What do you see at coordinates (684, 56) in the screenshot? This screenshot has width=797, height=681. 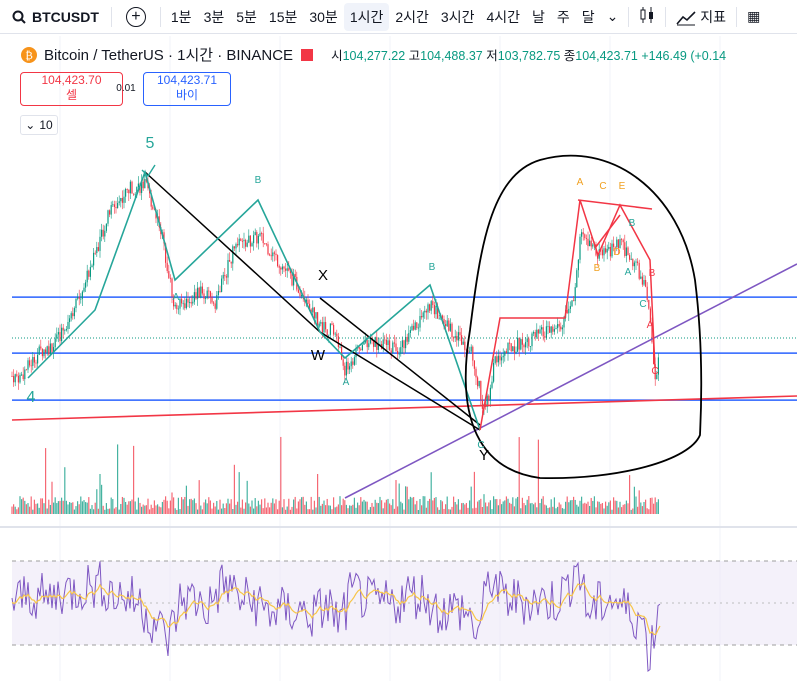 I see `change-value: +146.49 (+0.14` at bounding box center [684, 56].